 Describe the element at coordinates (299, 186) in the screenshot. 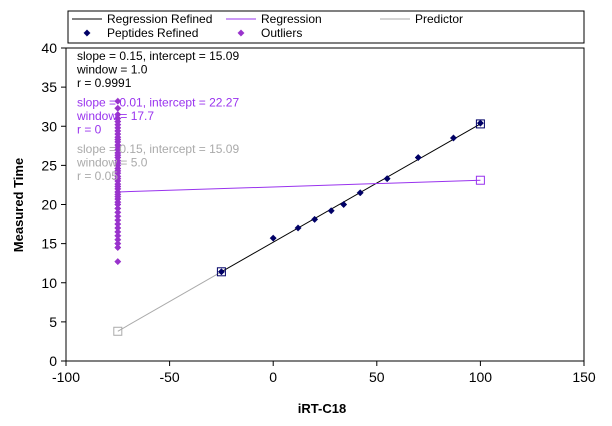

I see `regression-line` at that location.